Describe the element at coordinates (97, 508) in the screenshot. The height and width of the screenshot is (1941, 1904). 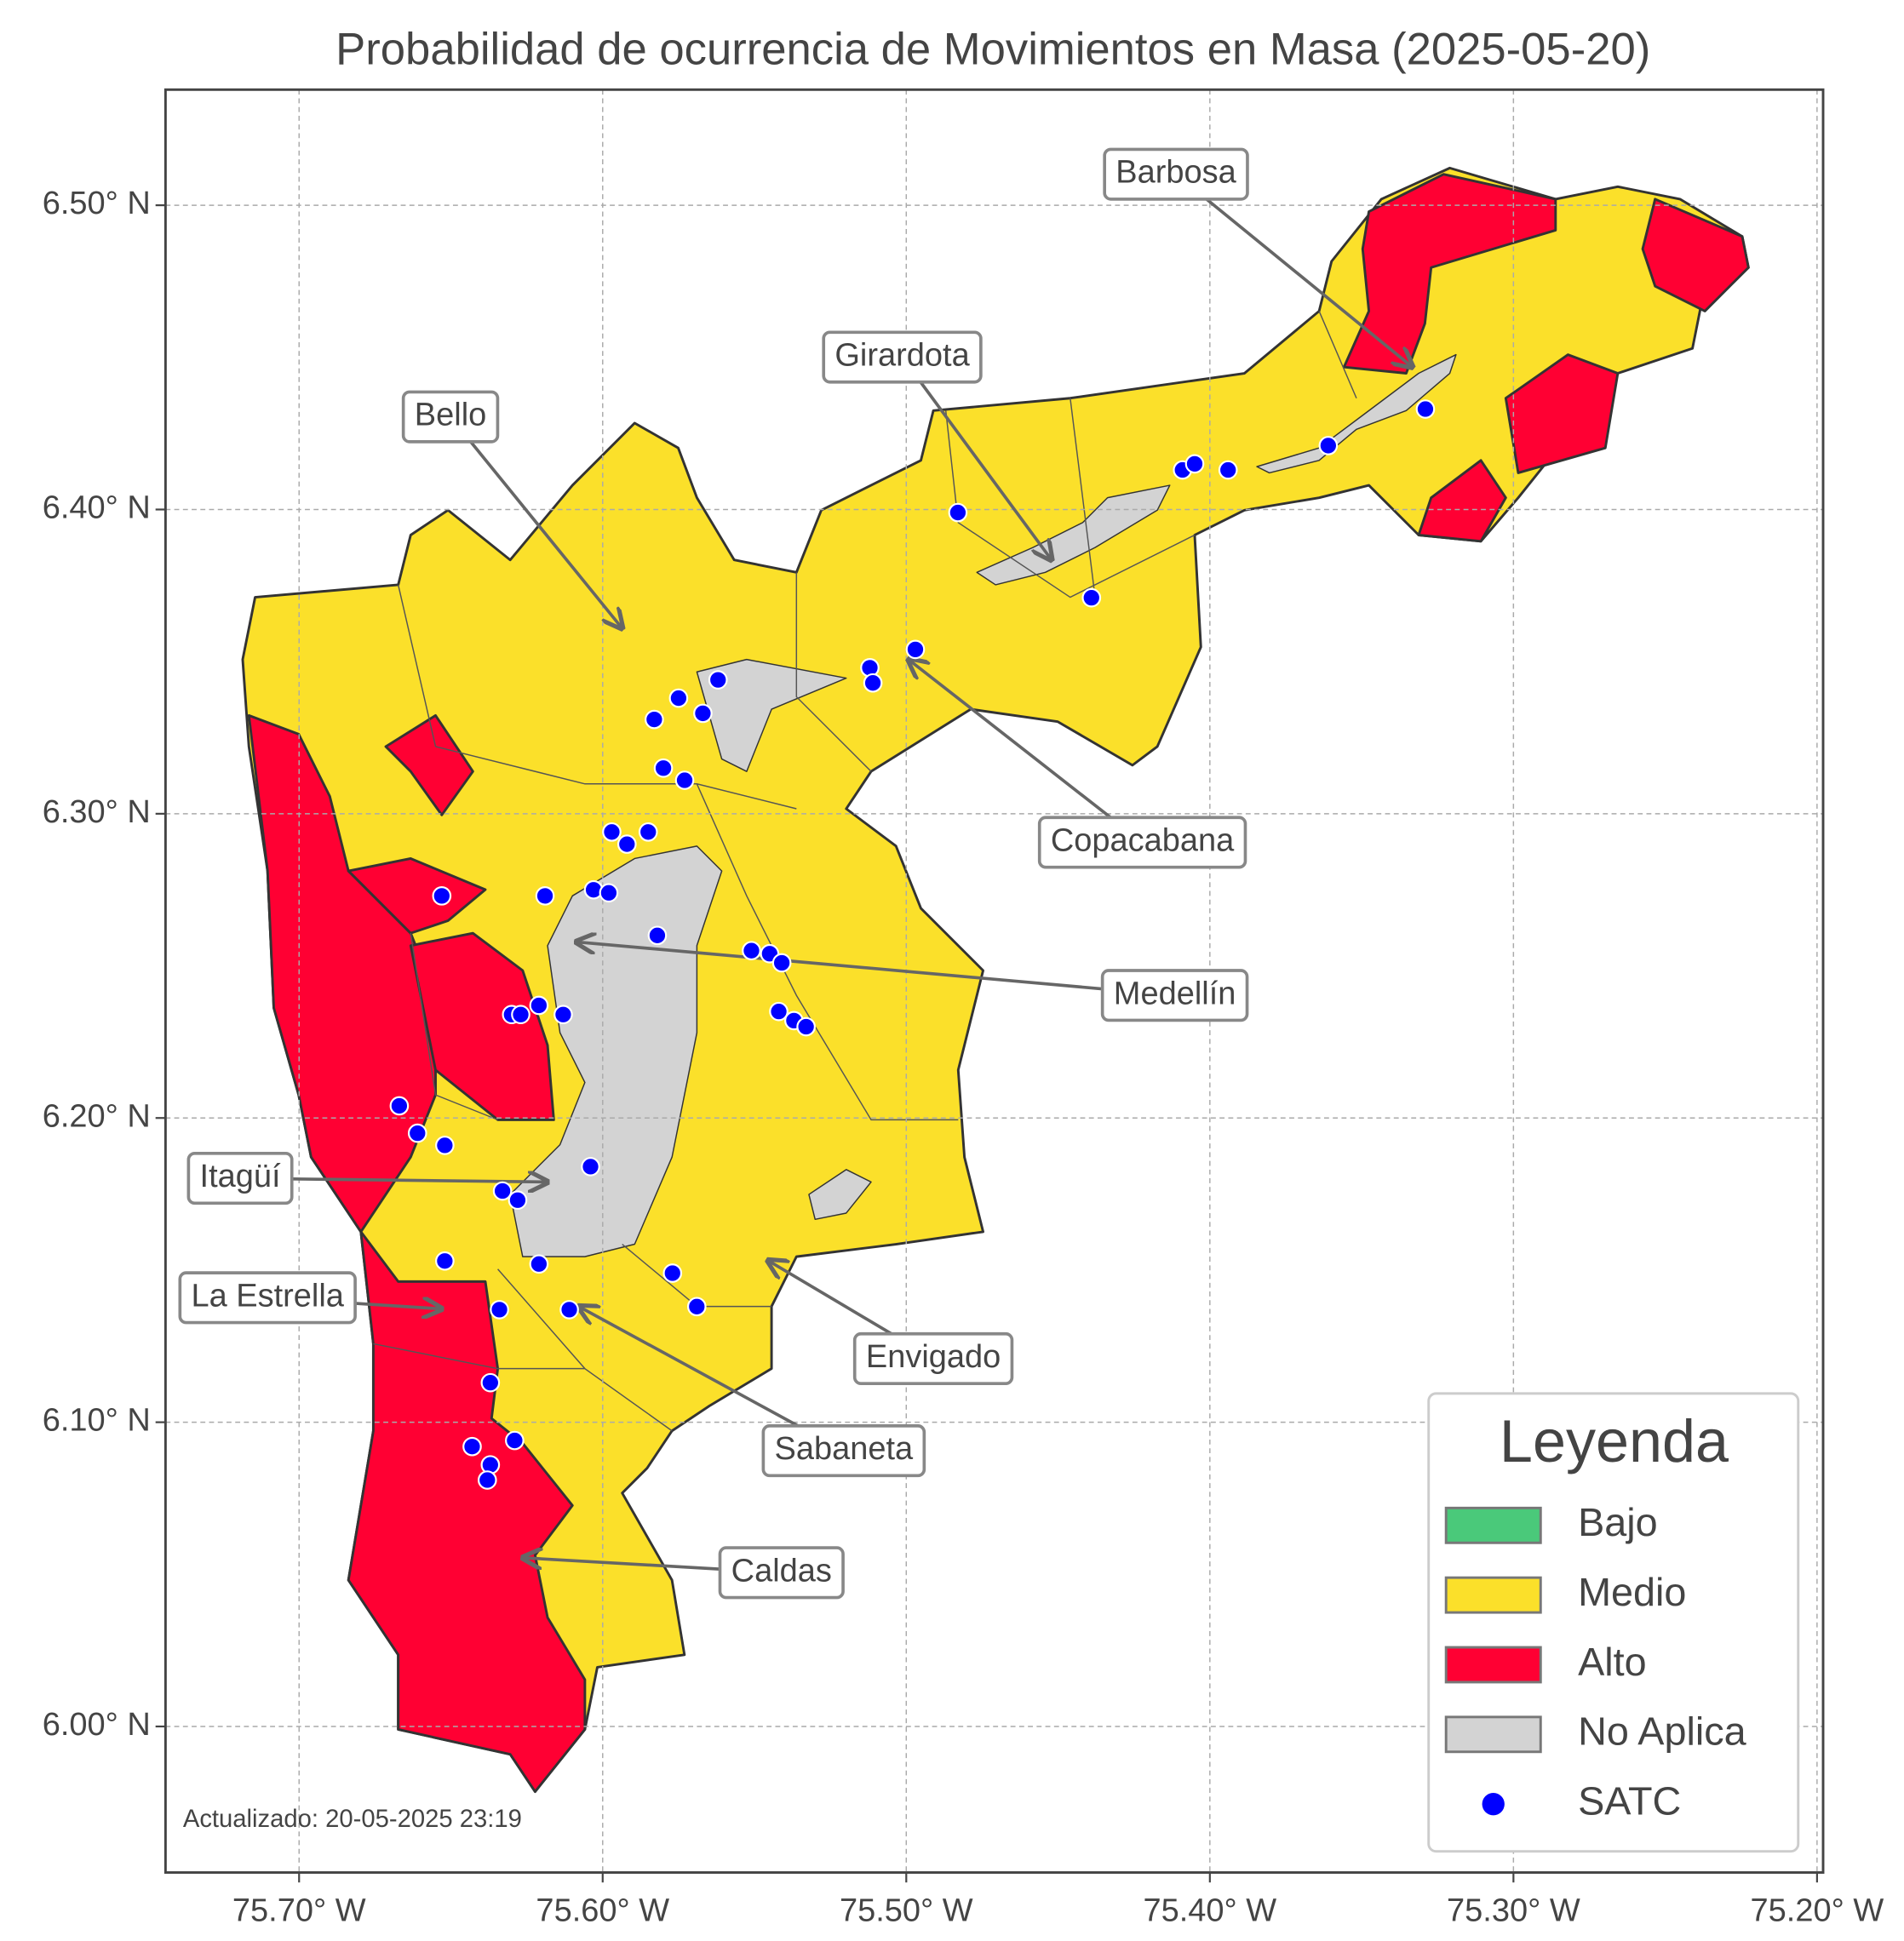
I see `y-tick-label: 6.40° N` at that location.